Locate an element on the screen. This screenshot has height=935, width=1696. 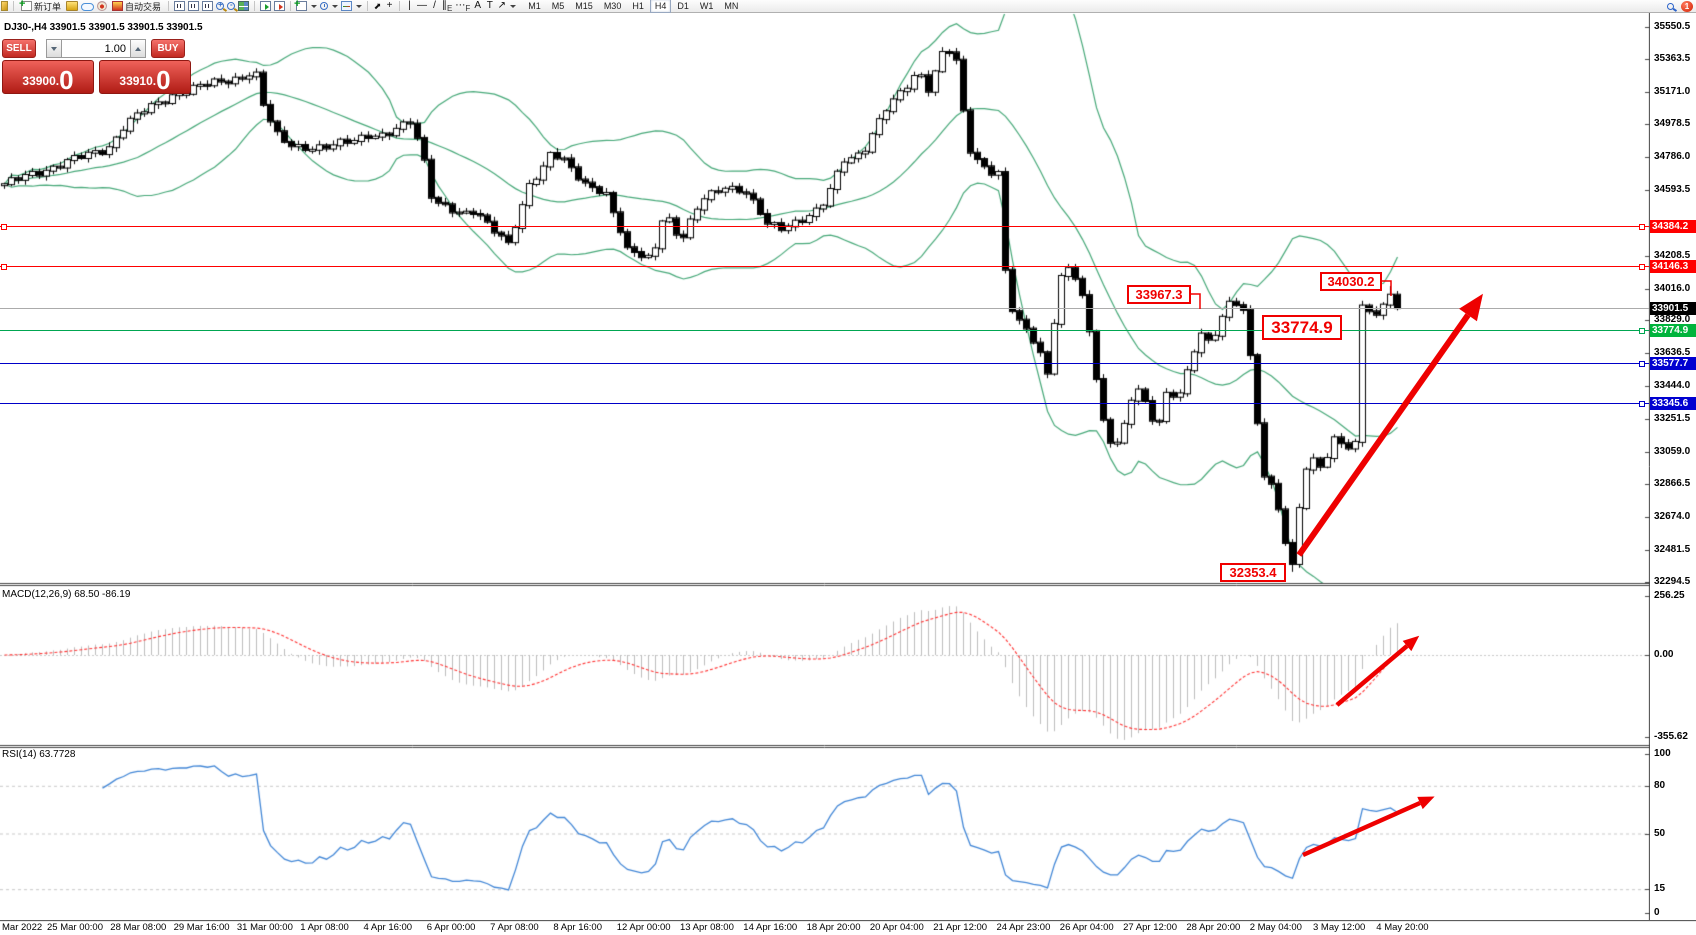
price-tick-label: 34978.5 is located at coordinates (1672, 123).